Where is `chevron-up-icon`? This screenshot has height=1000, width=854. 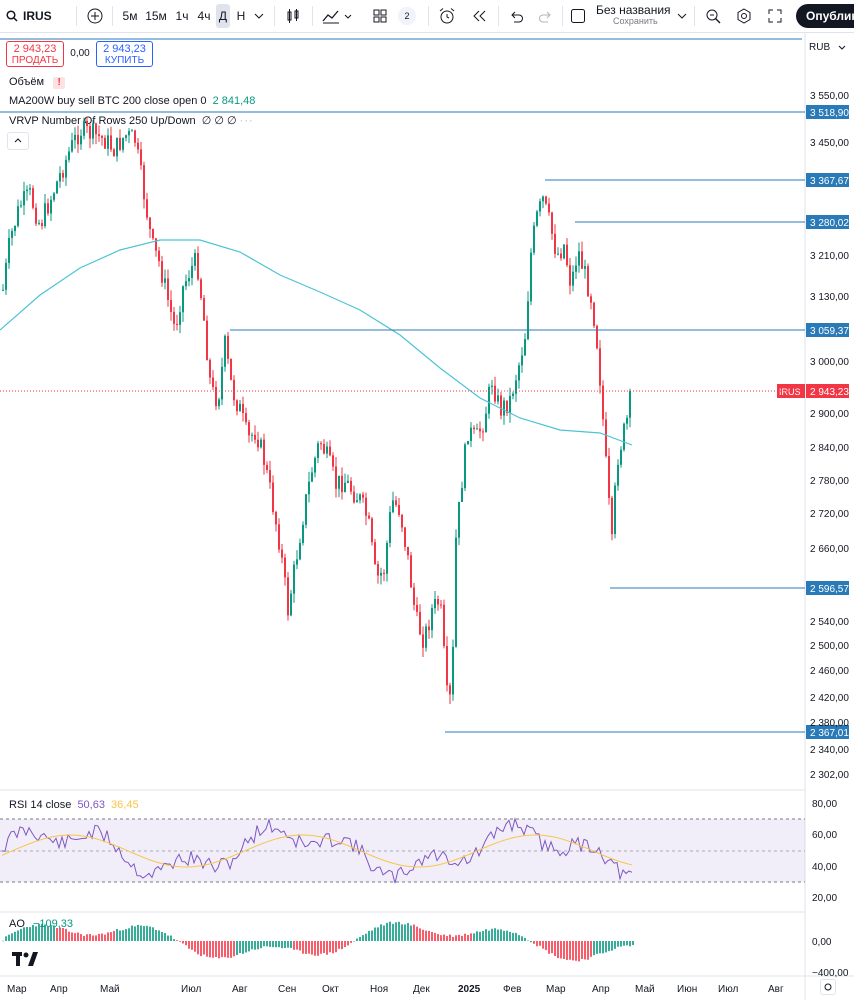 chevron-up-icon is located at coordinates (18, 140).